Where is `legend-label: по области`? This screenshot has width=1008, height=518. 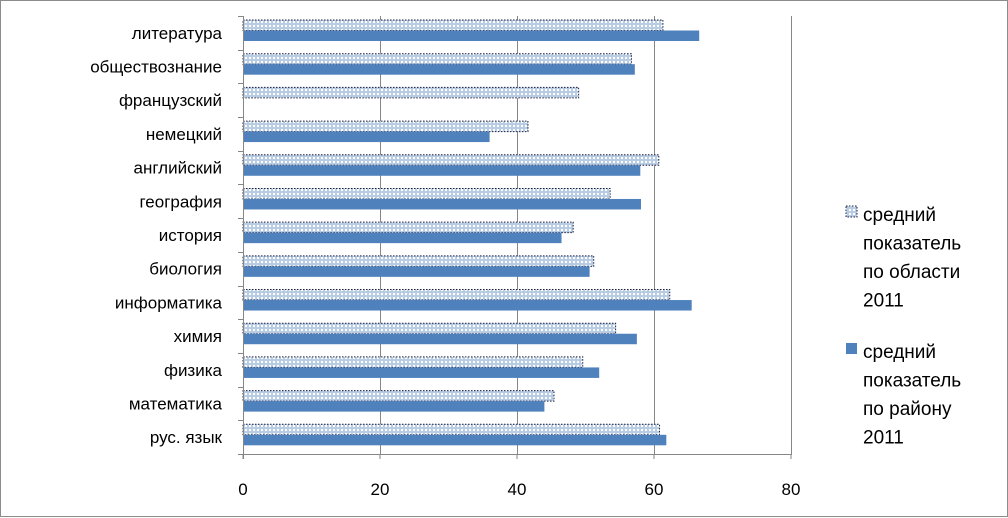 legend-label: по области is located at coordinates (911, 272).